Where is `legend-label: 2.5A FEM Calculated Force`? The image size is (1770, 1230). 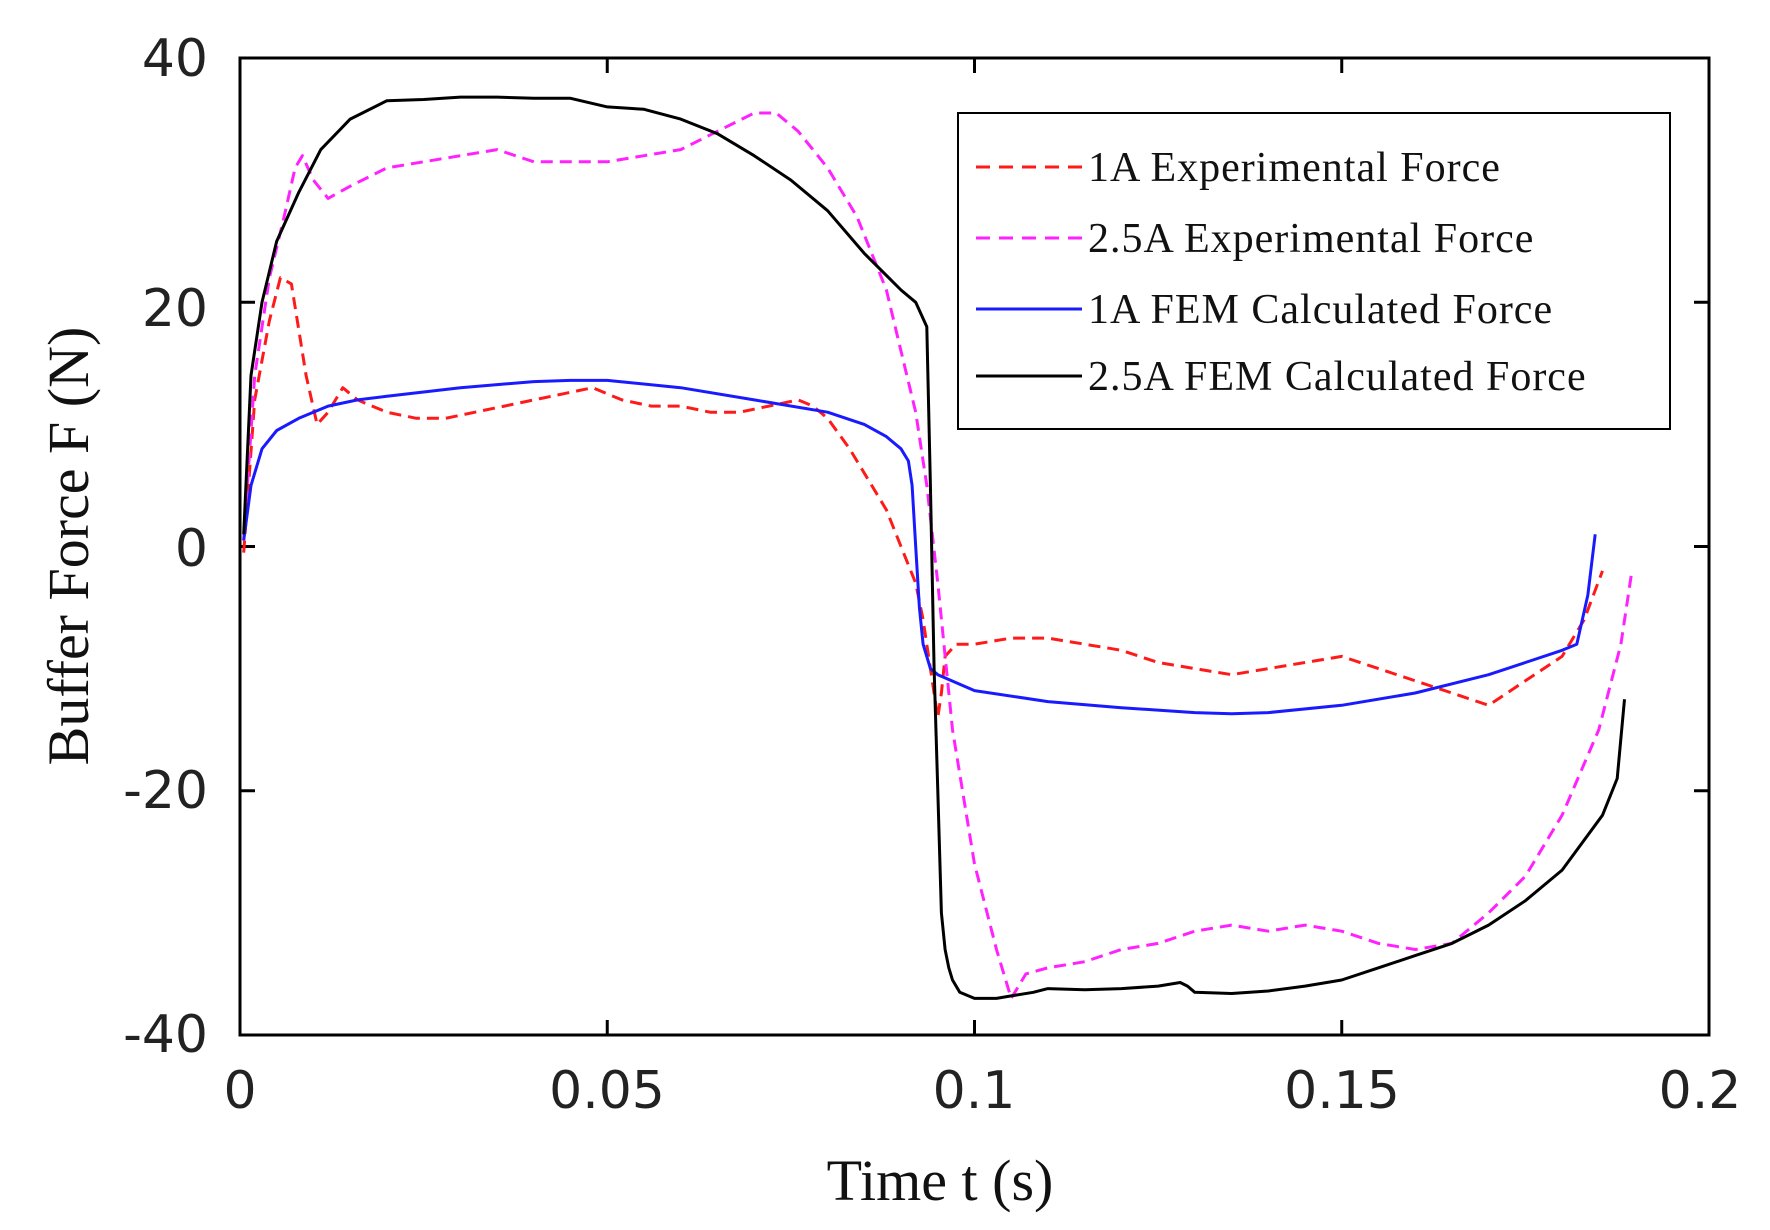
legend-label: 2.5A FEM Calculated Force is located at coordinates (1337, 377).